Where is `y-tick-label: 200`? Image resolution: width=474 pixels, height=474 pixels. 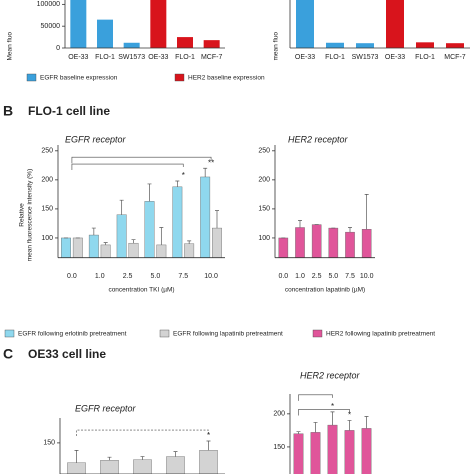 y-tick-label: 200 is located at coordinates (279, 414).